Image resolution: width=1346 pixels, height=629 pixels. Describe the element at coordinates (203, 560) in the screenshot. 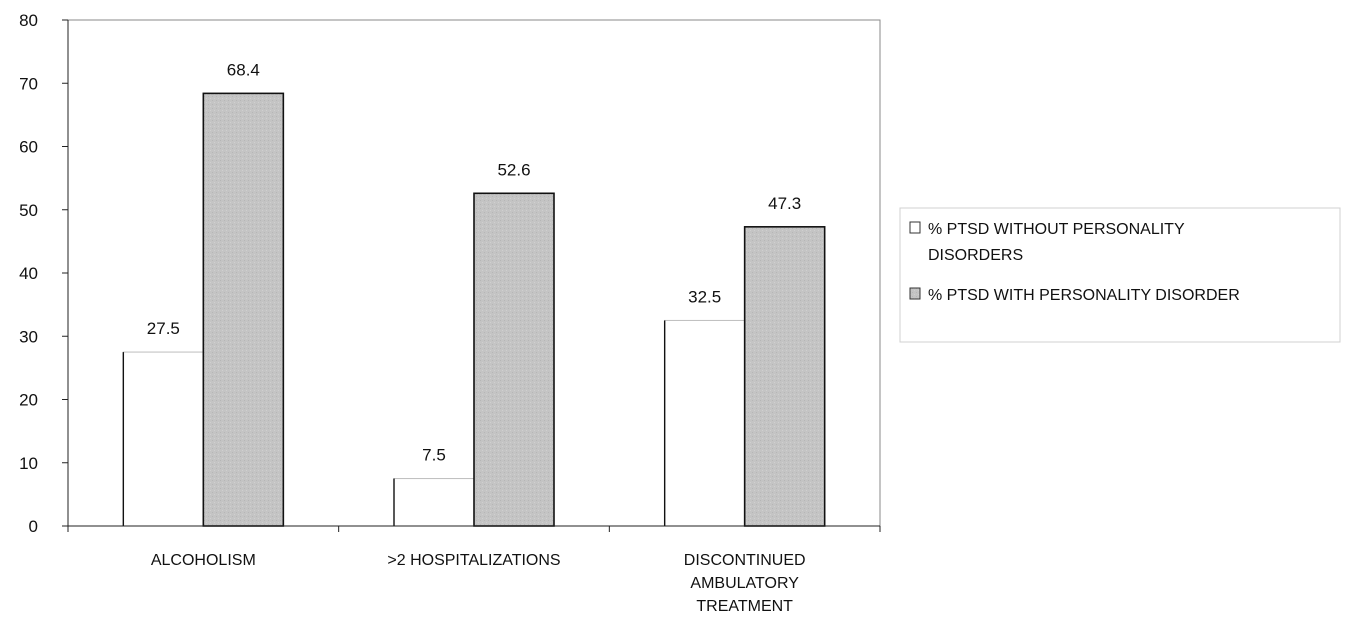

I see `category-label: ALCOHOLISM` at that location.